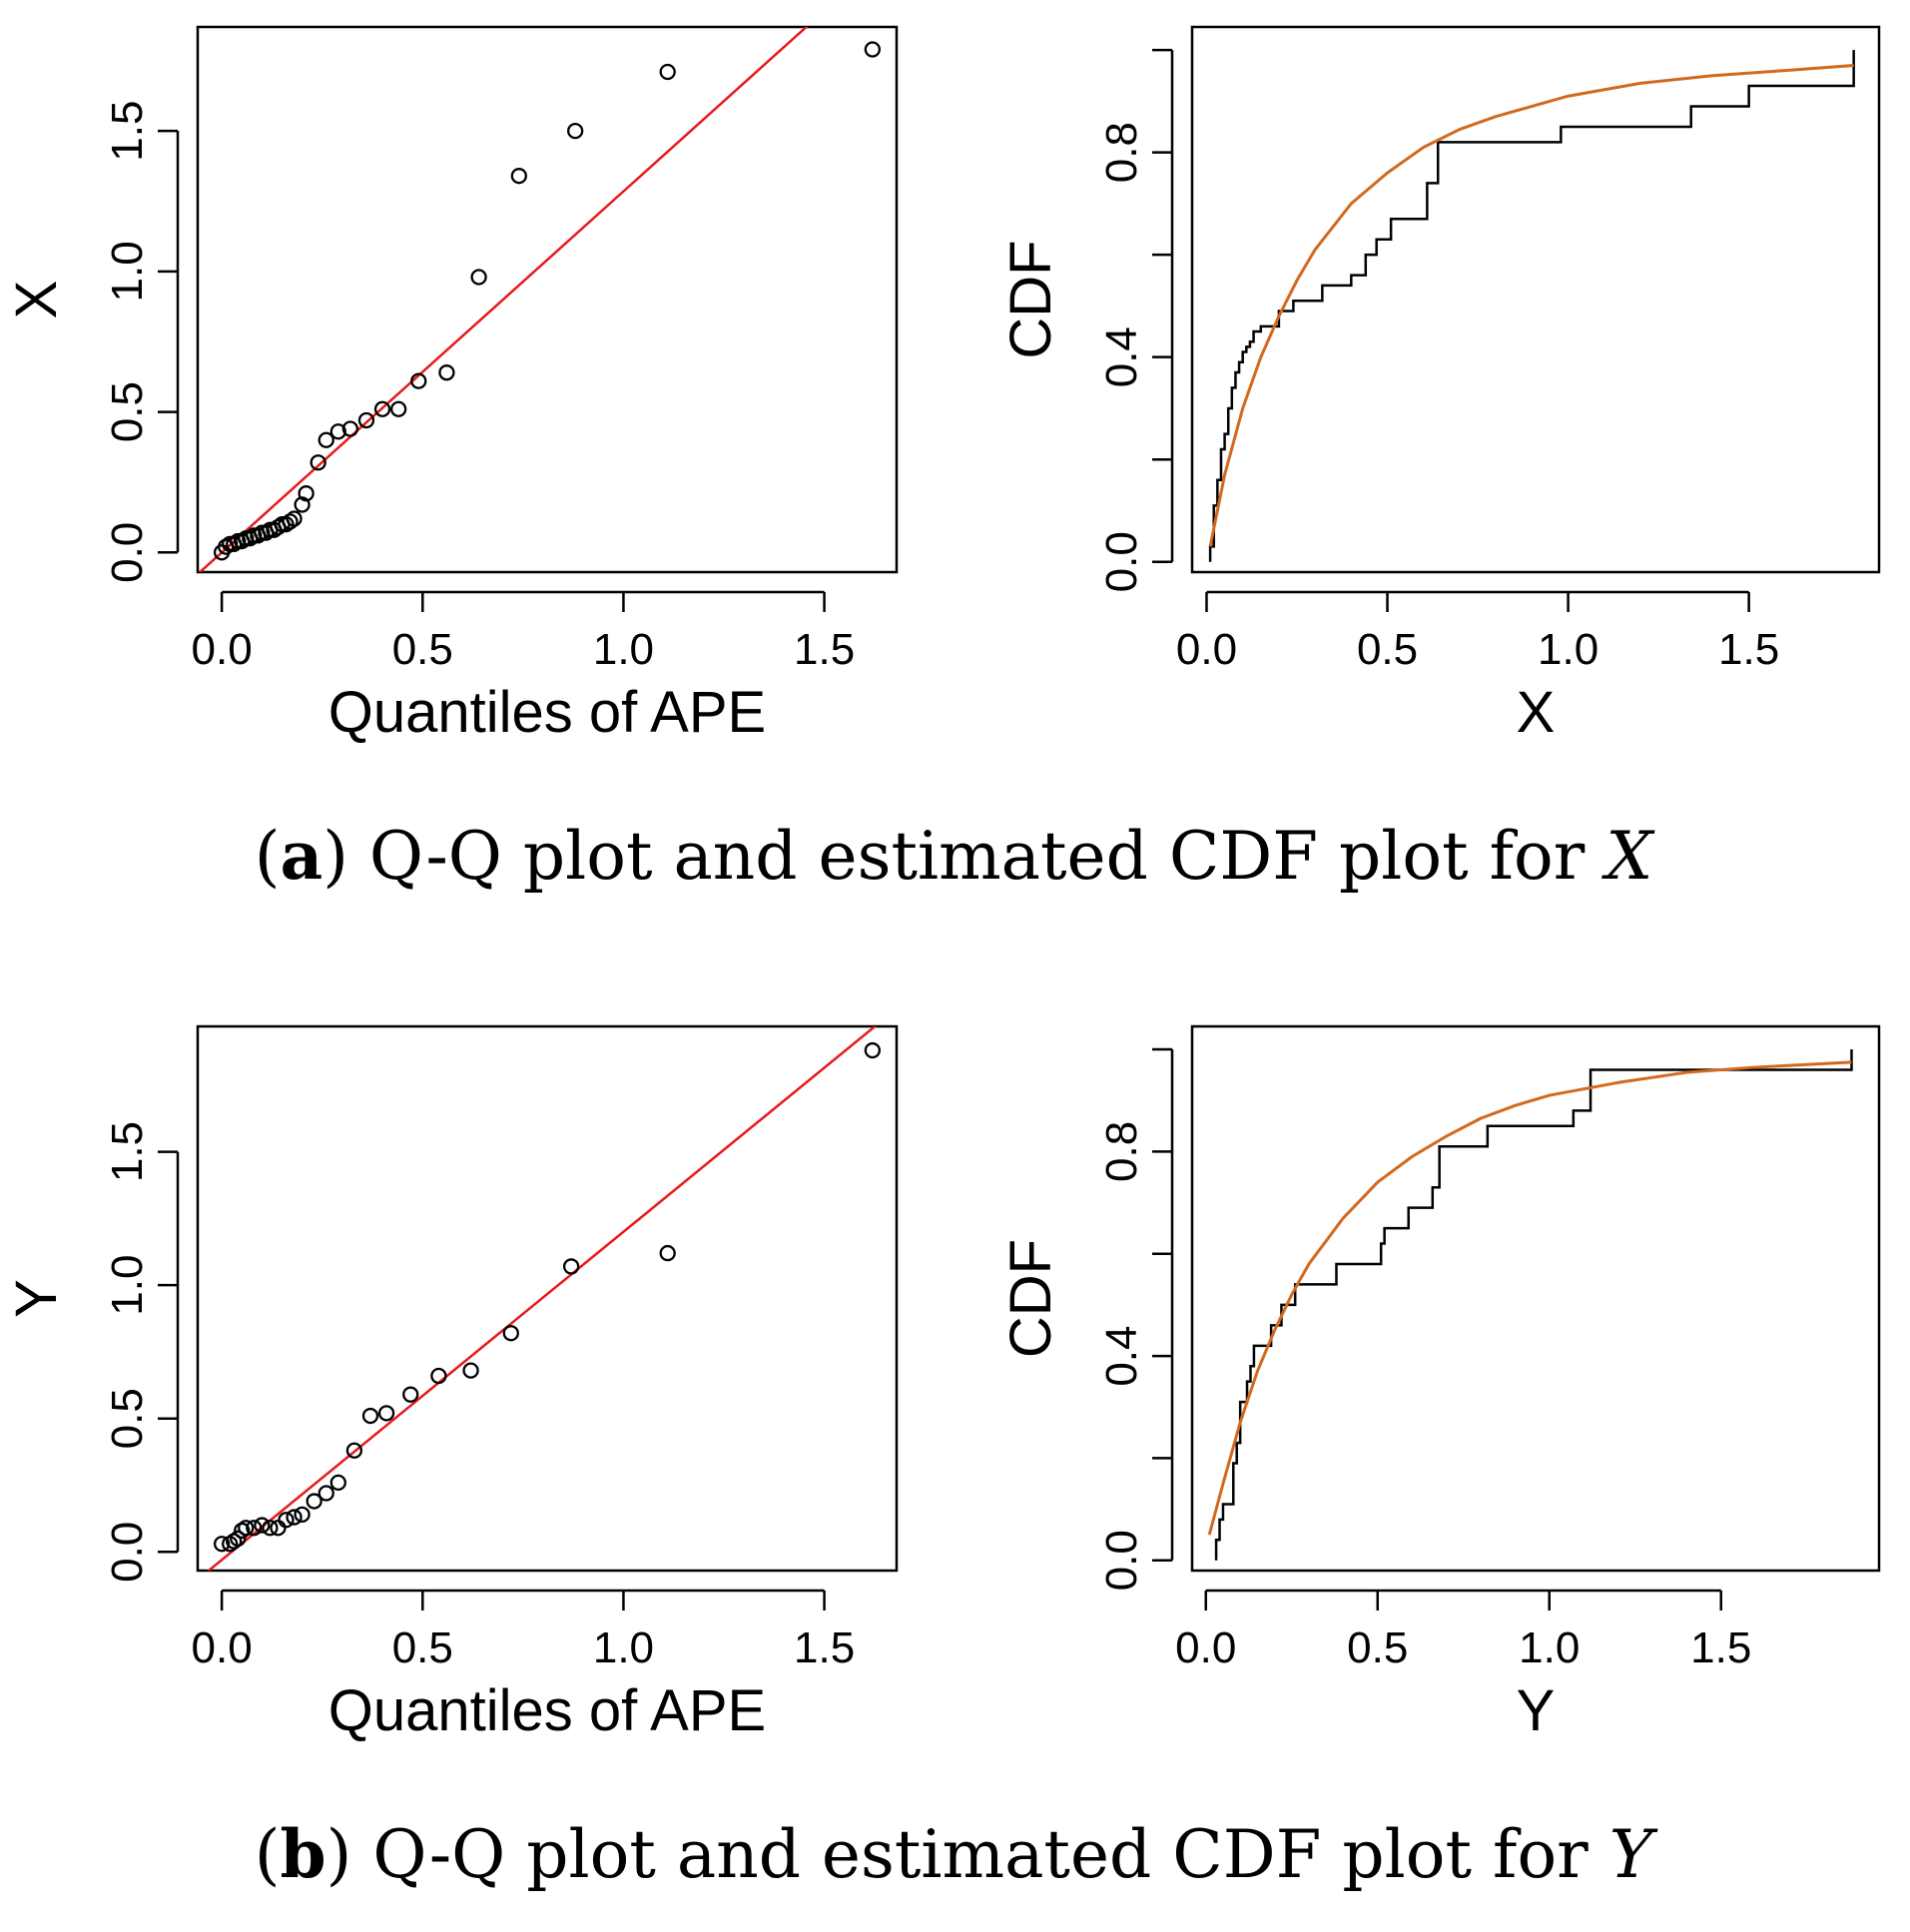 This screenshot has width=1910, height=1932. Describe the element at coordinates (623, 1647) in the screenshot. I see `qq-y-x-tick-label: 1.0` at that location.